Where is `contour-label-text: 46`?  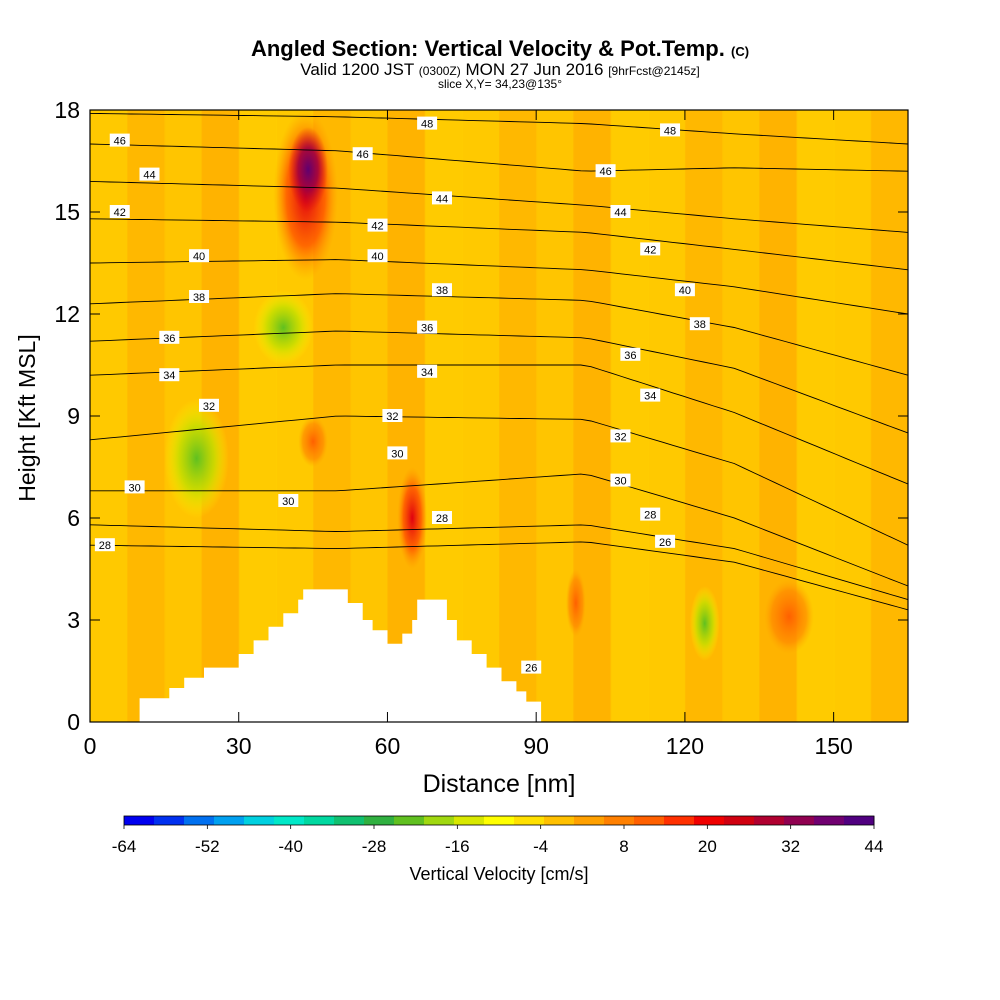 contour-label-text: 46 is located at coordinates (363, 155).